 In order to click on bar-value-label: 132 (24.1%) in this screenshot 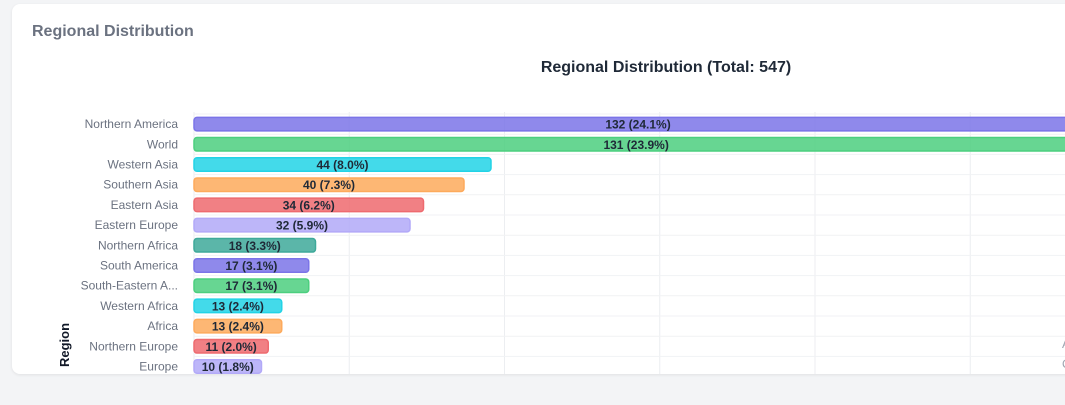, I will do `click(637, 125)`.